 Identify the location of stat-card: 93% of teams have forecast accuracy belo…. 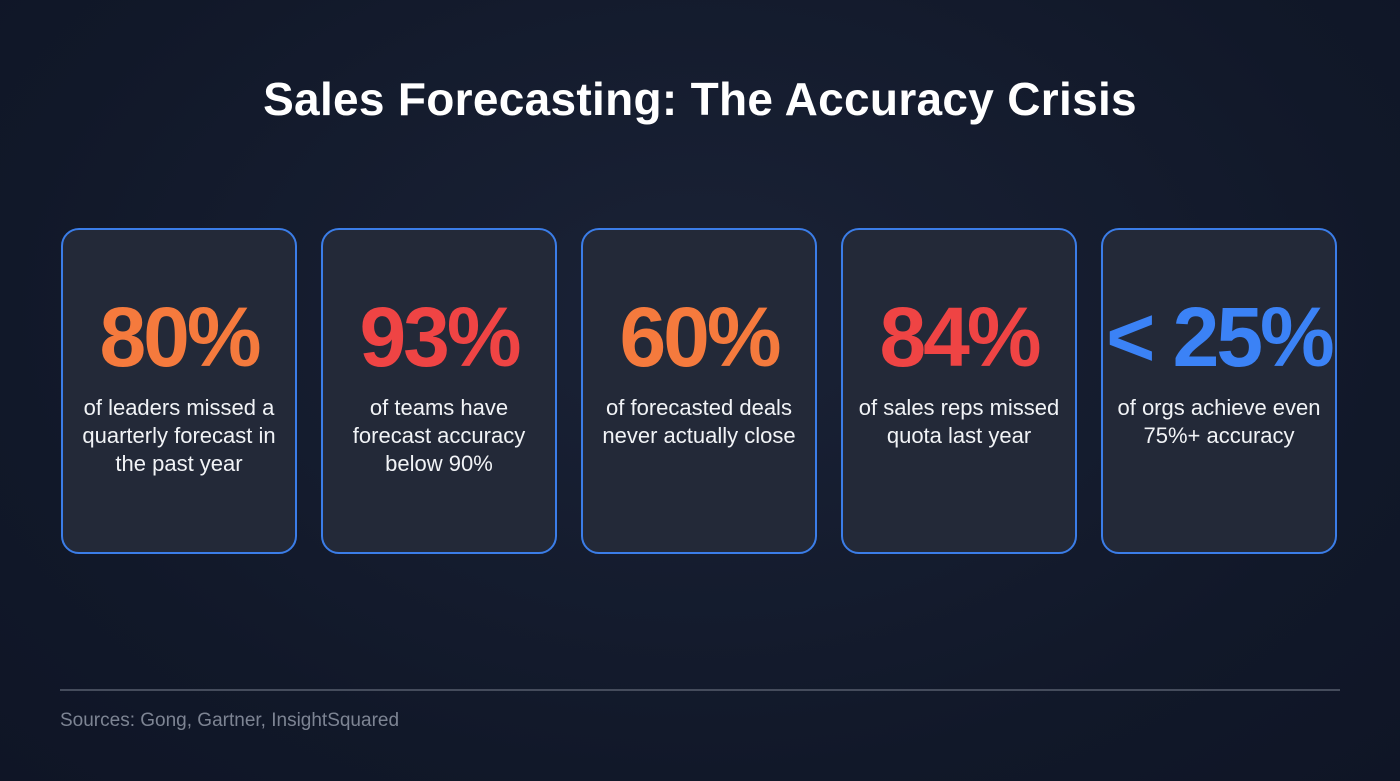
(439, 391).